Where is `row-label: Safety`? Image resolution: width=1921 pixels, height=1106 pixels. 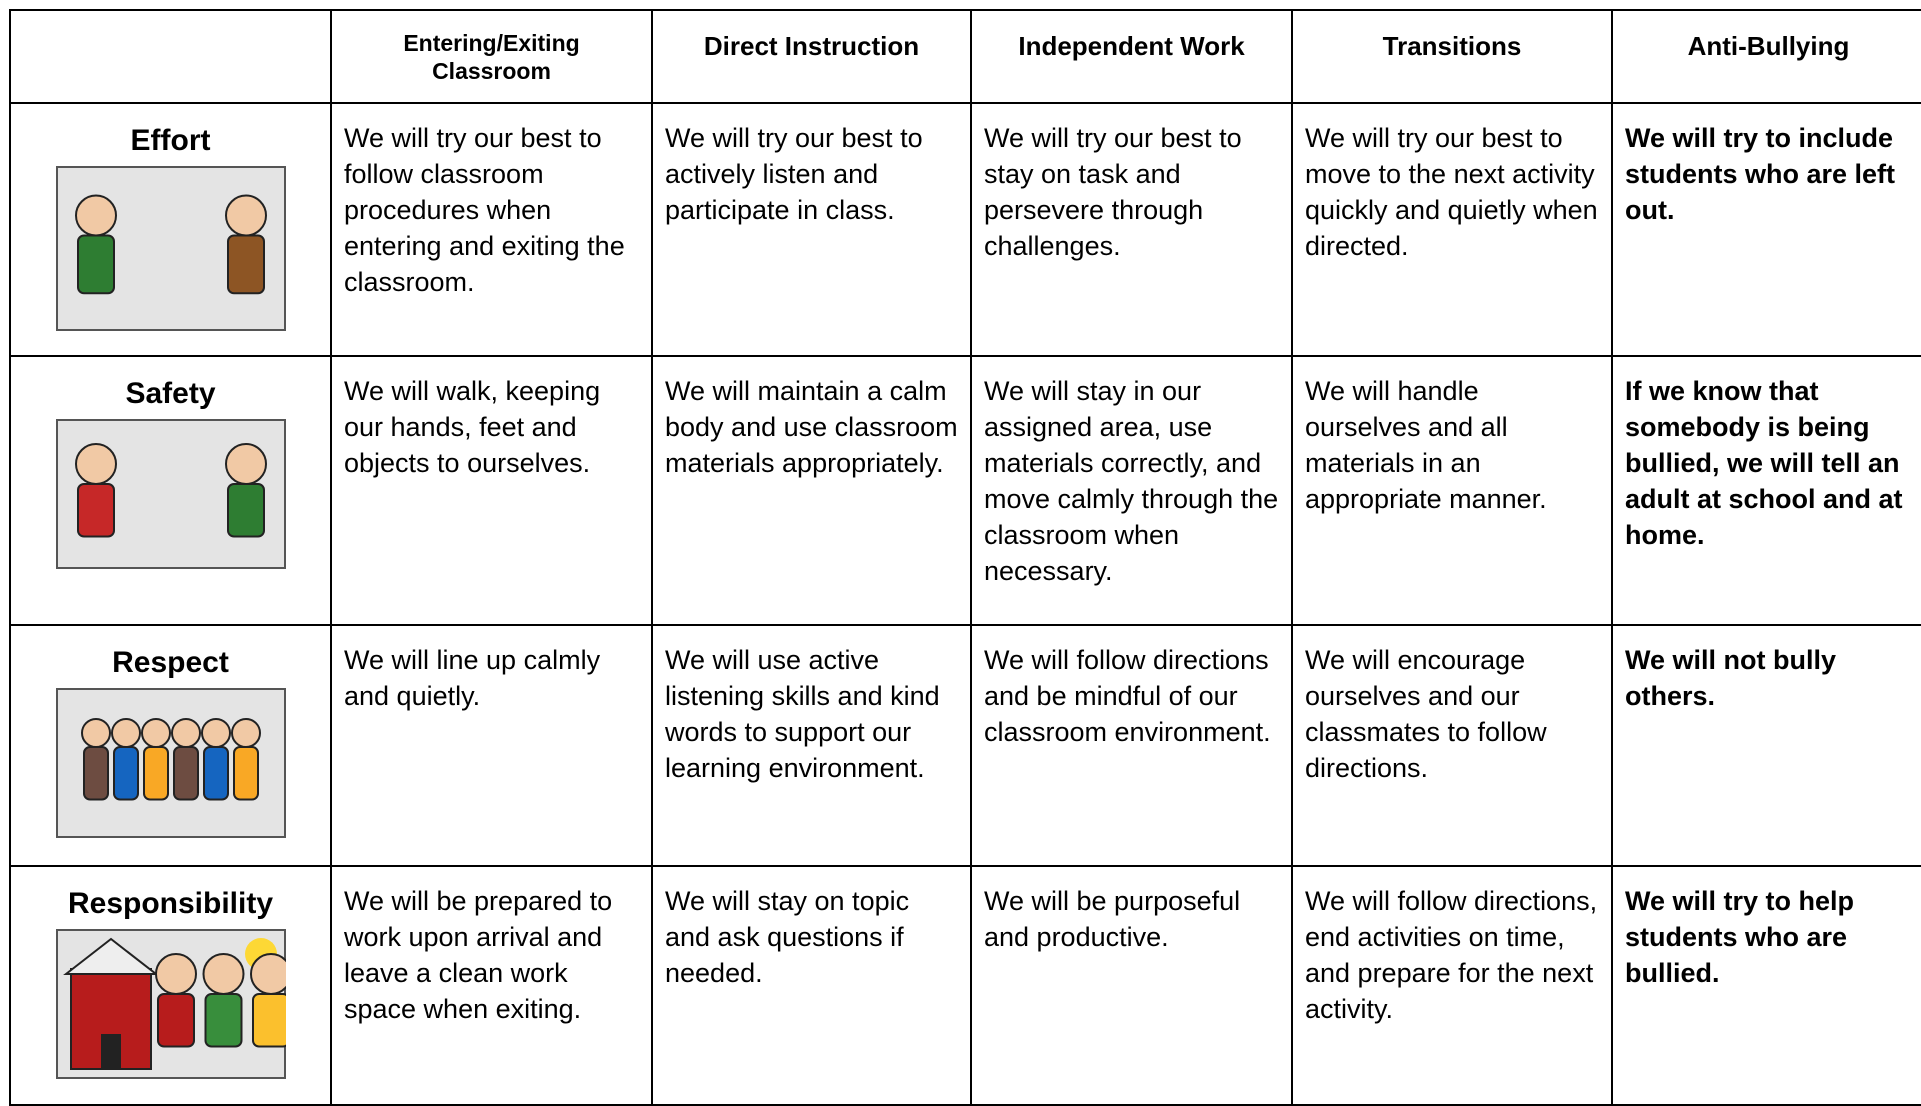 row-label: Safety is located at coordinates (170, 393).